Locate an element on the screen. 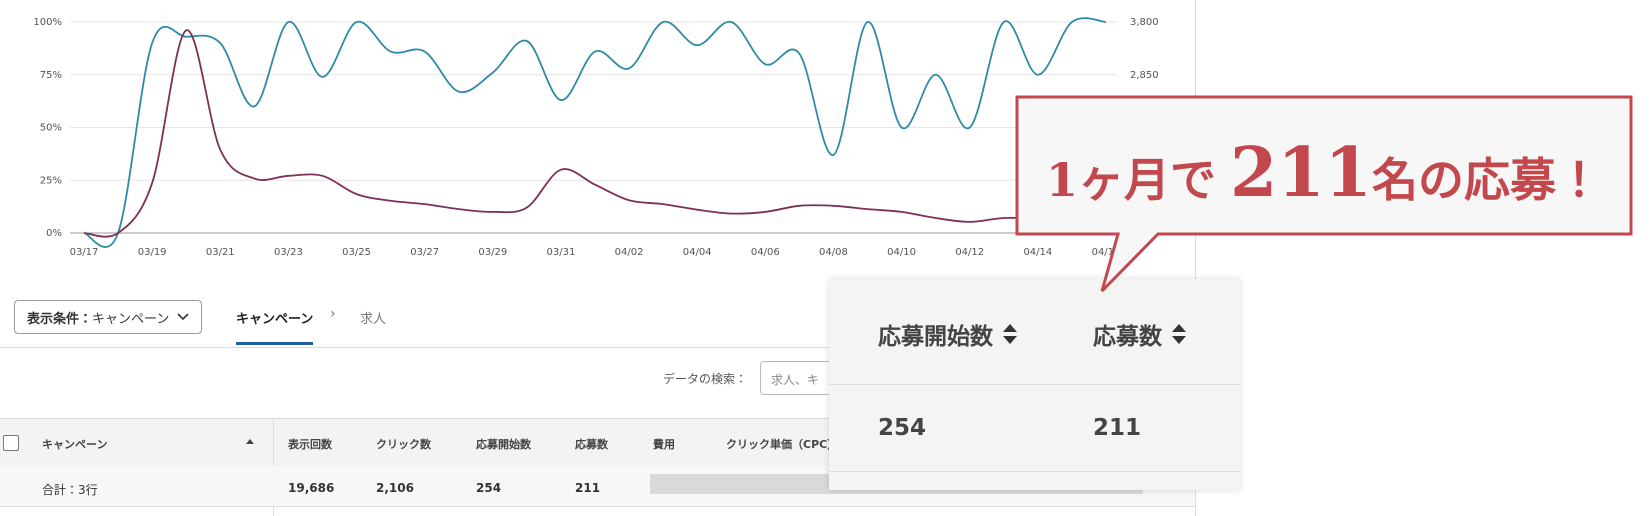 This screenshot has width=1650, height=516. x-tick-label: 04/06 is located at coordinates (765, 252).